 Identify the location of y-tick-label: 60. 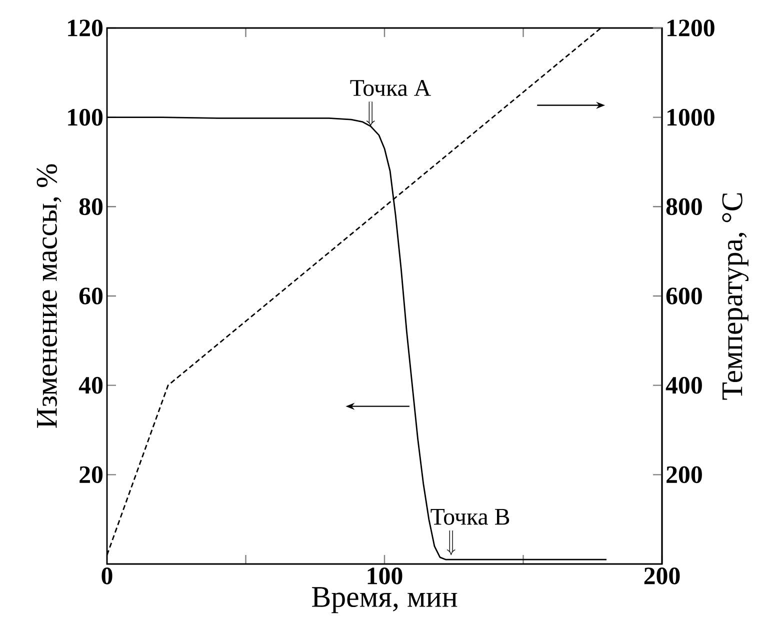
(91, 296).